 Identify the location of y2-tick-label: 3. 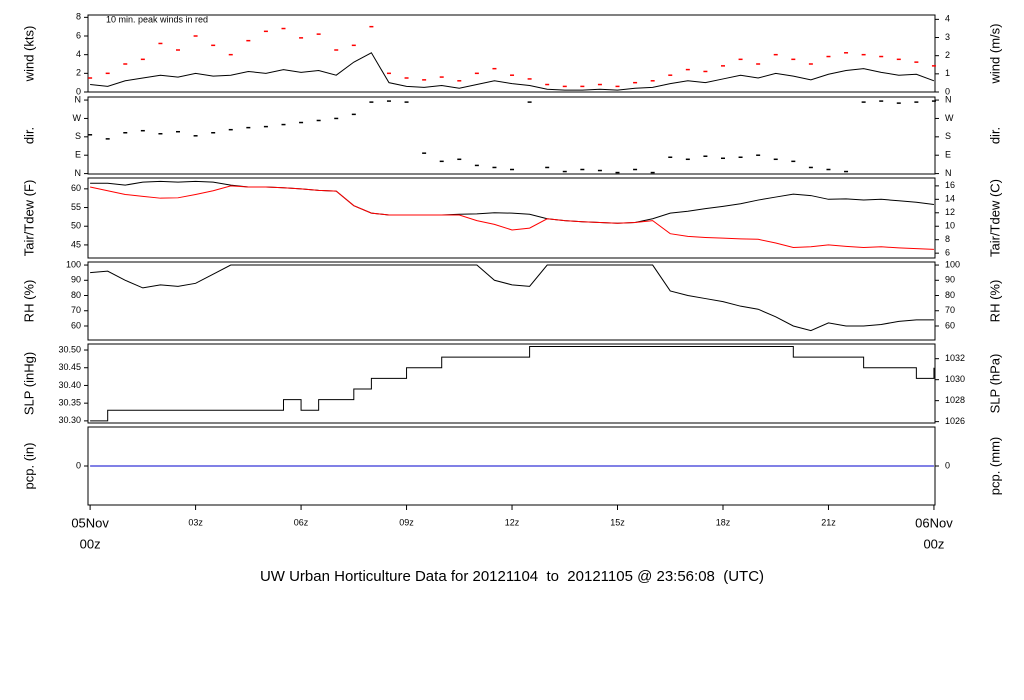
(947, 37).